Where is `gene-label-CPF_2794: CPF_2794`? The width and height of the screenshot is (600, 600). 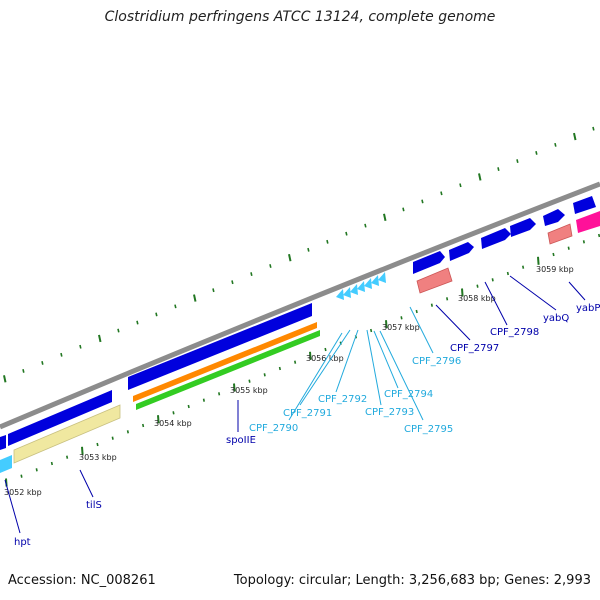 gene-label-CPF_2794: CPF_2794 is located at coordinates (408, 394).